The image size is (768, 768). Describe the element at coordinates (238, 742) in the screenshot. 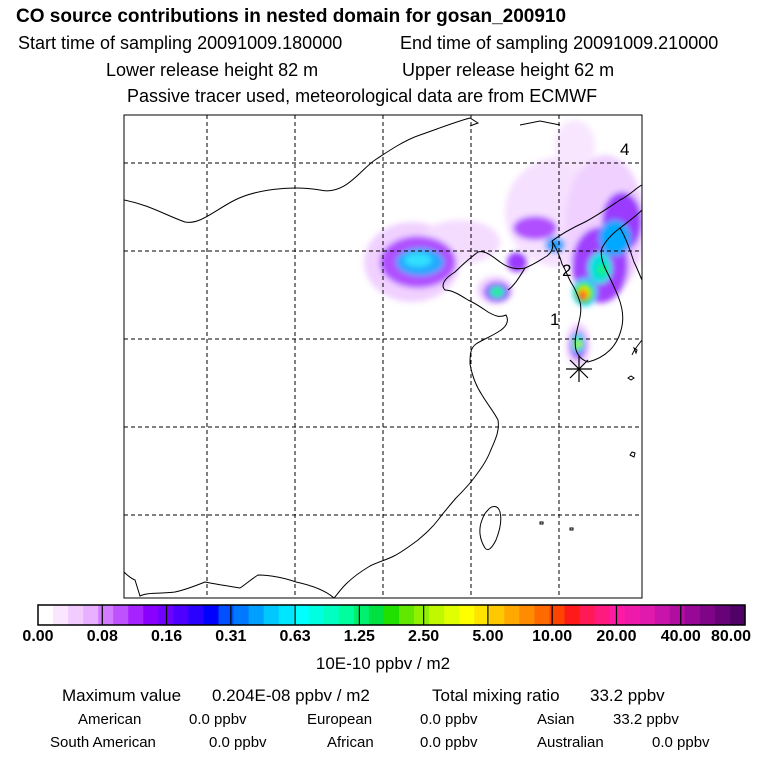

I see `region-south-american-value: 0.0 ppbv` at that location.